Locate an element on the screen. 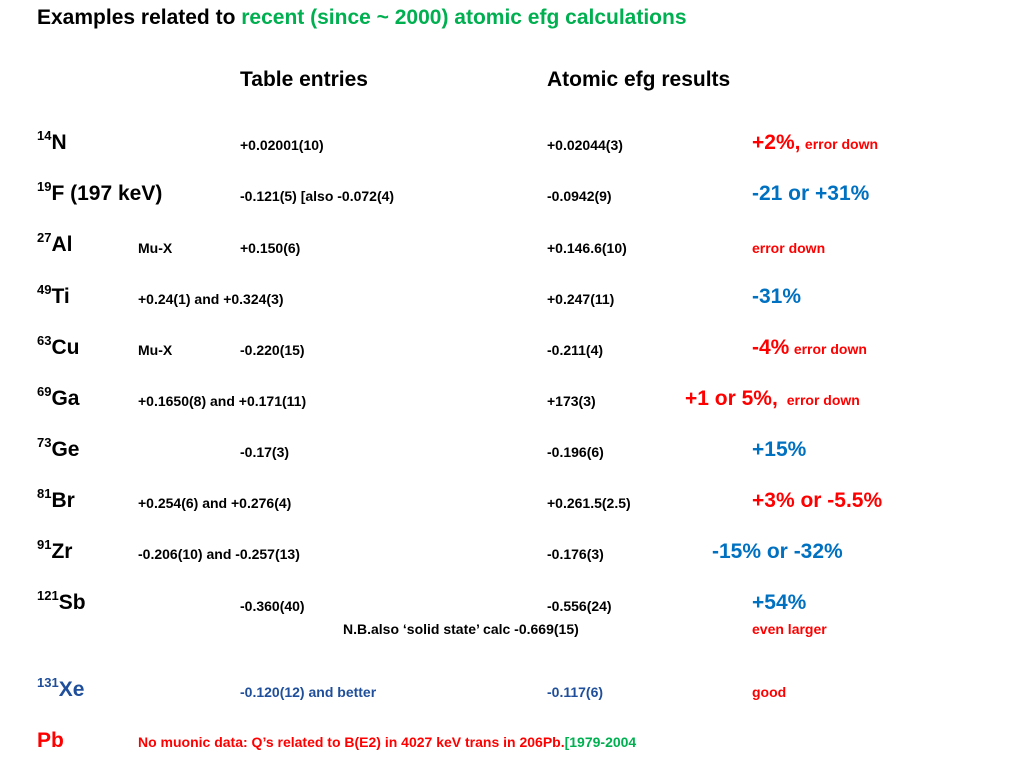  table-entry-sb121: -0.360(40) is located at coordinates (272, 606).